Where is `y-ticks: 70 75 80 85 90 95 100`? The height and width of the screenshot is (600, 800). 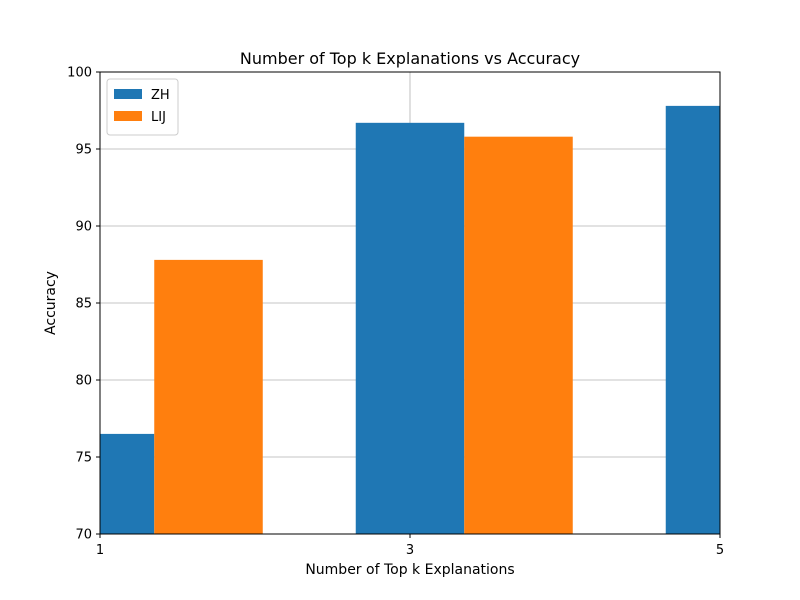 y-ticks: 70 75 80 85 90 95 100 is located at coordinates (83, 304).